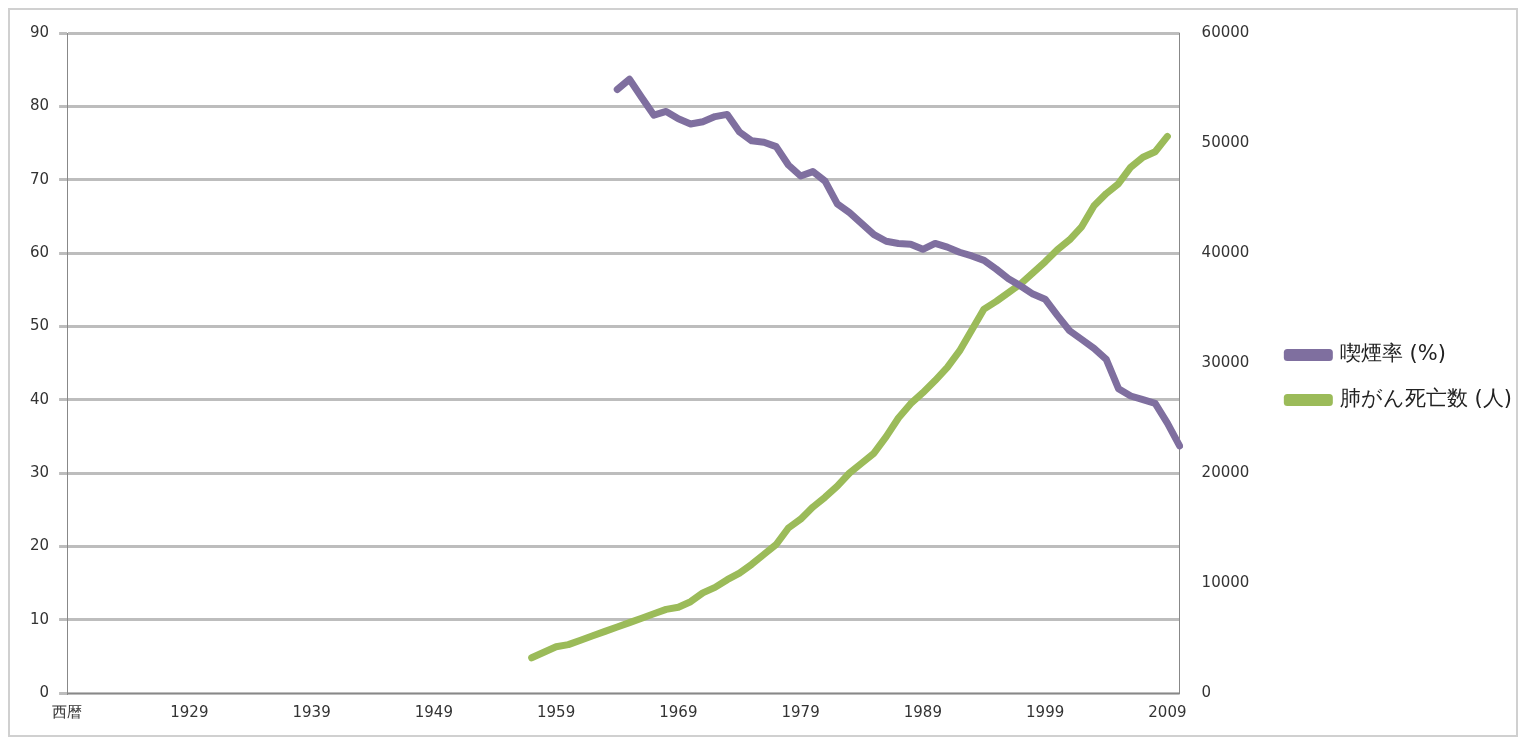 The width and height of the screenshot is (1528, 747). What do you see at coordinates (1425, 398) in the screenshot?
I see `legend-label: 肺がん死亡数 (人)` at bounding box center [1425, 398].